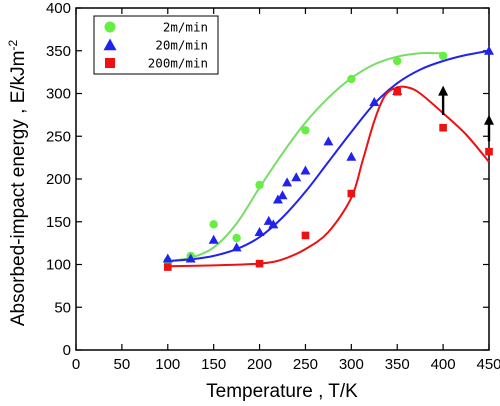  Describe the element at coordinates (18, 189) in the screenshot. I see `y-axis-title-main: Absorbed-impact energy , E/kJm` at that location.